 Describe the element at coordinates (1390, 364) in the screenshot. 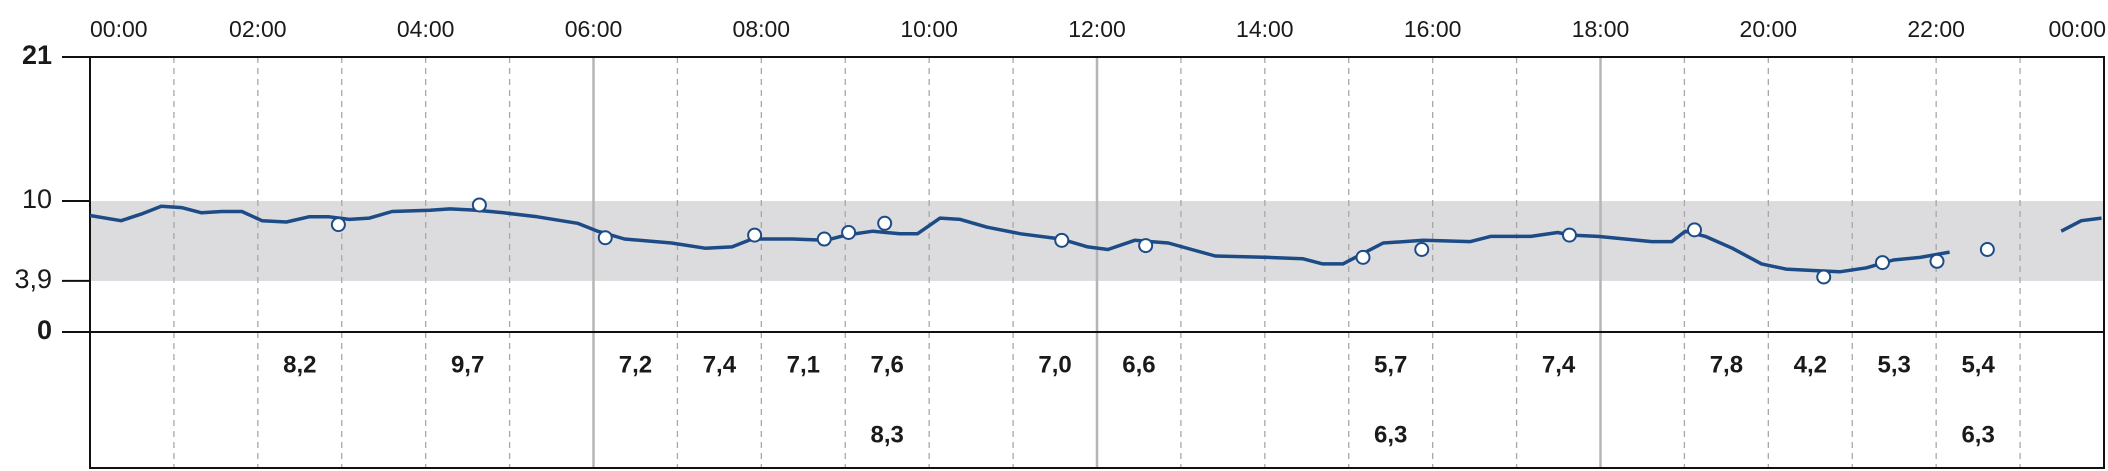

I see `reading-value: 5,7` at that location.